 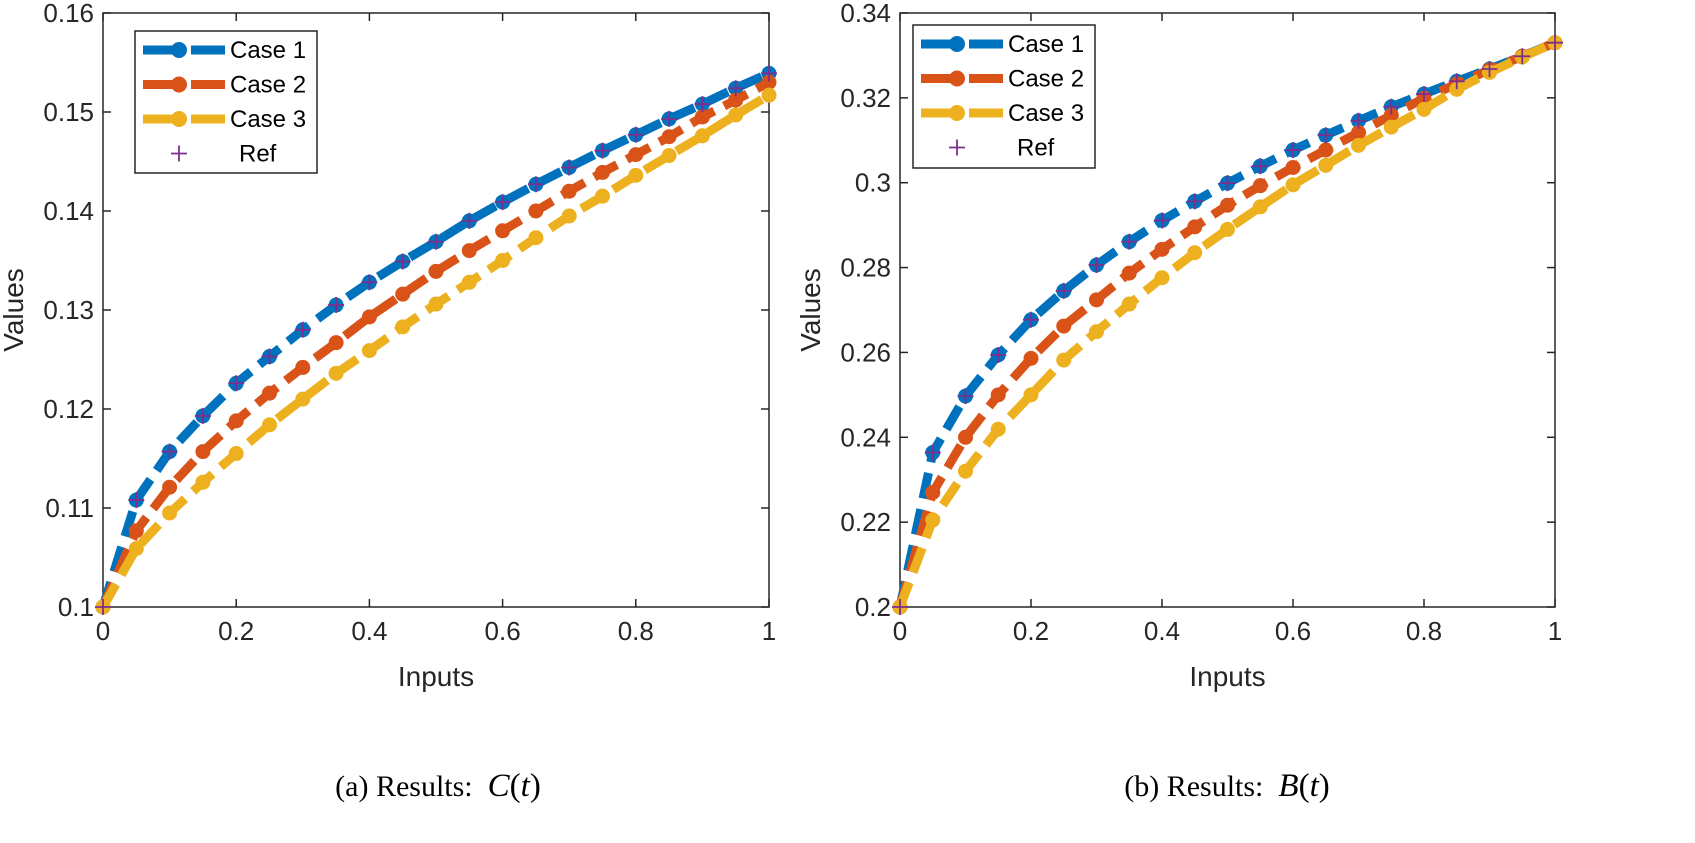 I want to click on y-tick-label: 0.26, so click(x=865, y=352).